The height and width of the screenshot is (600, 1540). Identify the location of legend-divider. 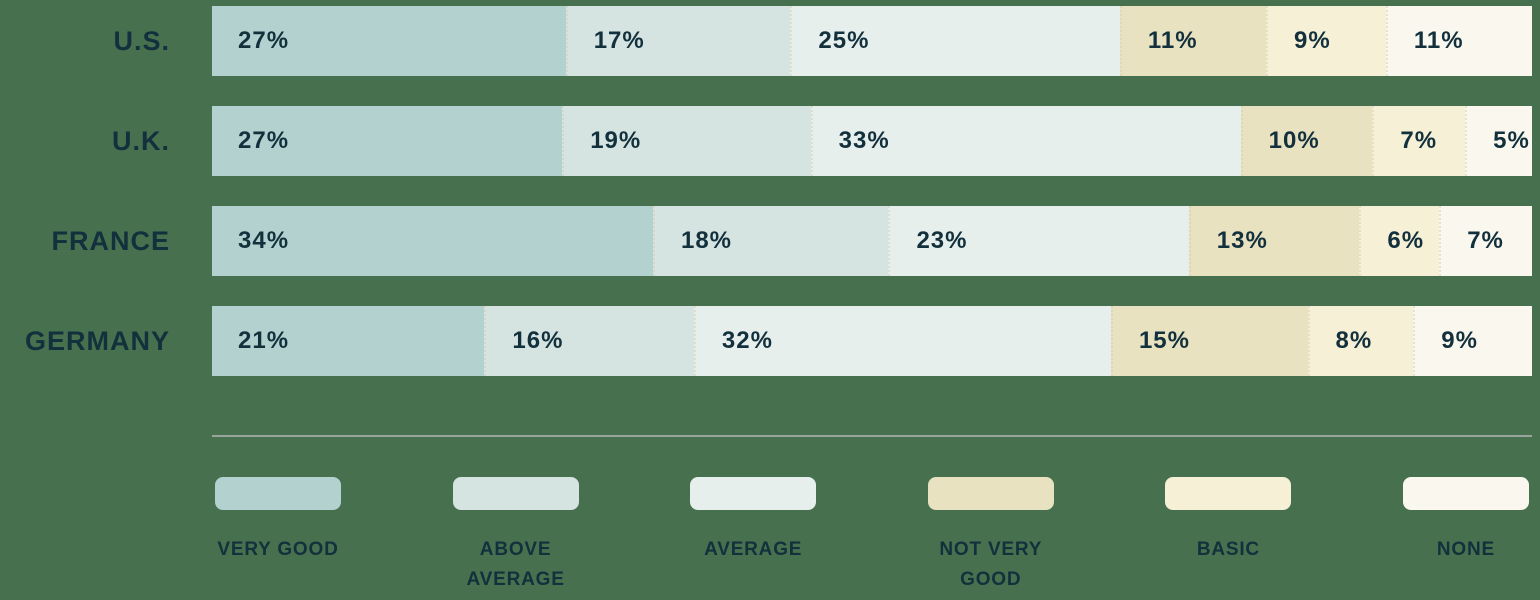
(872, 436).